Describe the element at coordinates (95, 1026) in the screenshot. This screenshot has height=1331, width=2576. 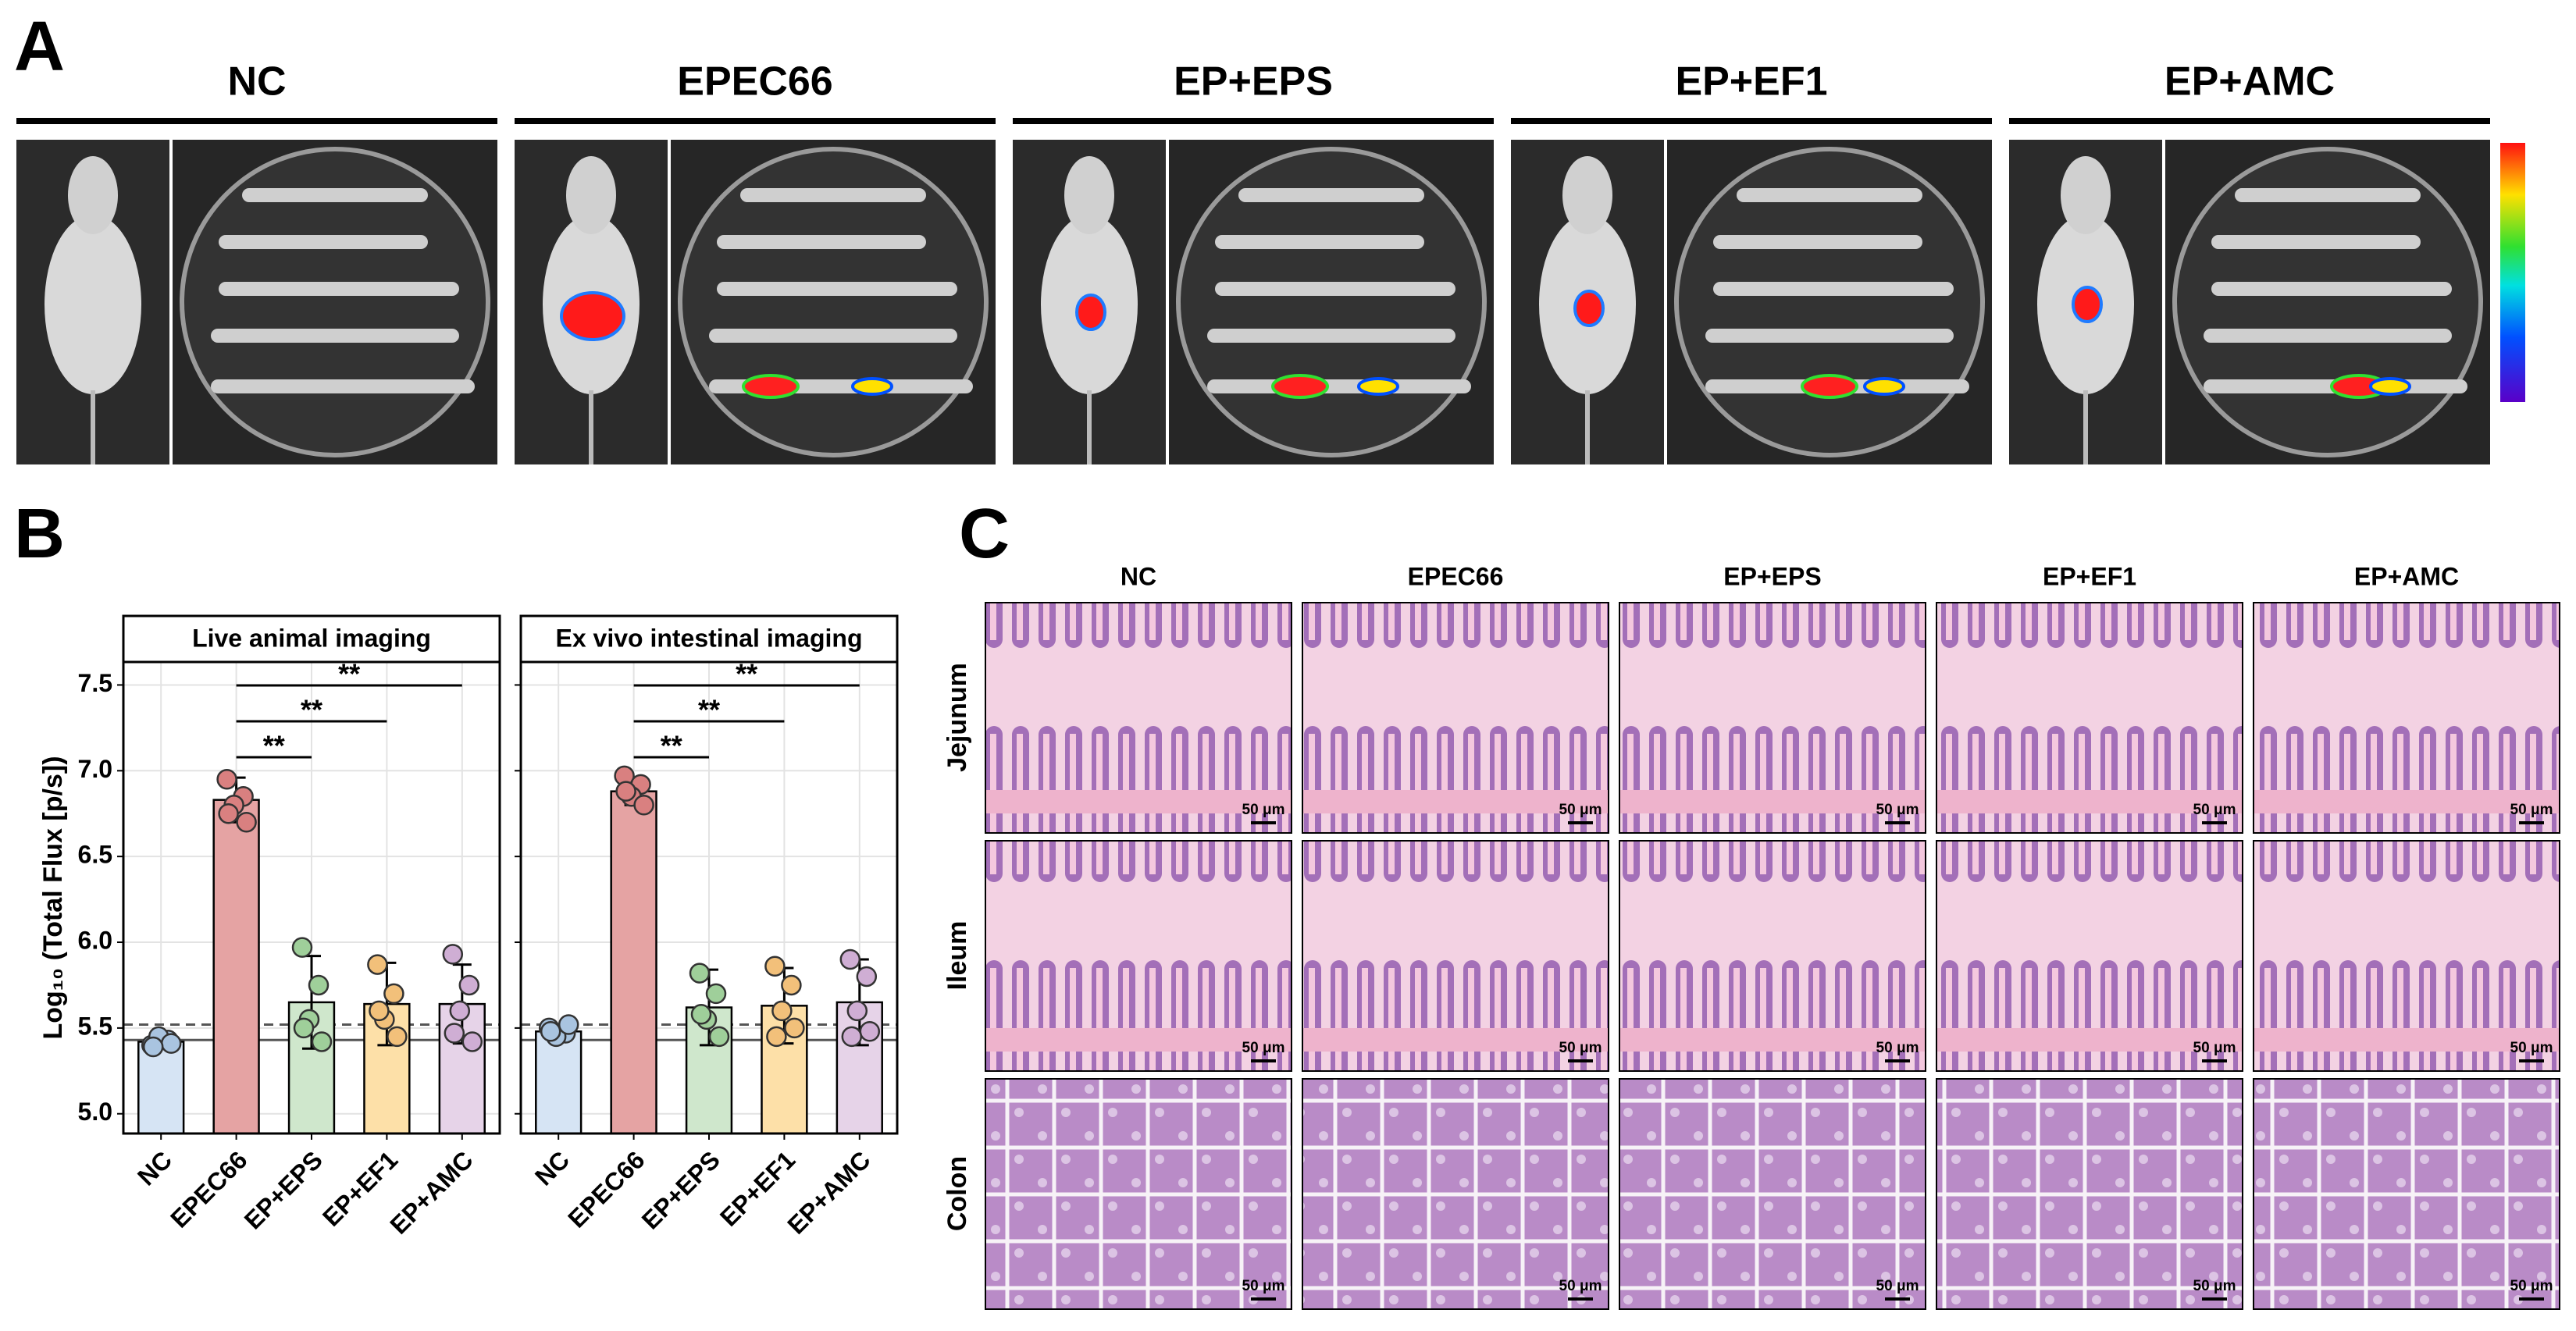
I see `y-tick-label: 5.5` at that location.